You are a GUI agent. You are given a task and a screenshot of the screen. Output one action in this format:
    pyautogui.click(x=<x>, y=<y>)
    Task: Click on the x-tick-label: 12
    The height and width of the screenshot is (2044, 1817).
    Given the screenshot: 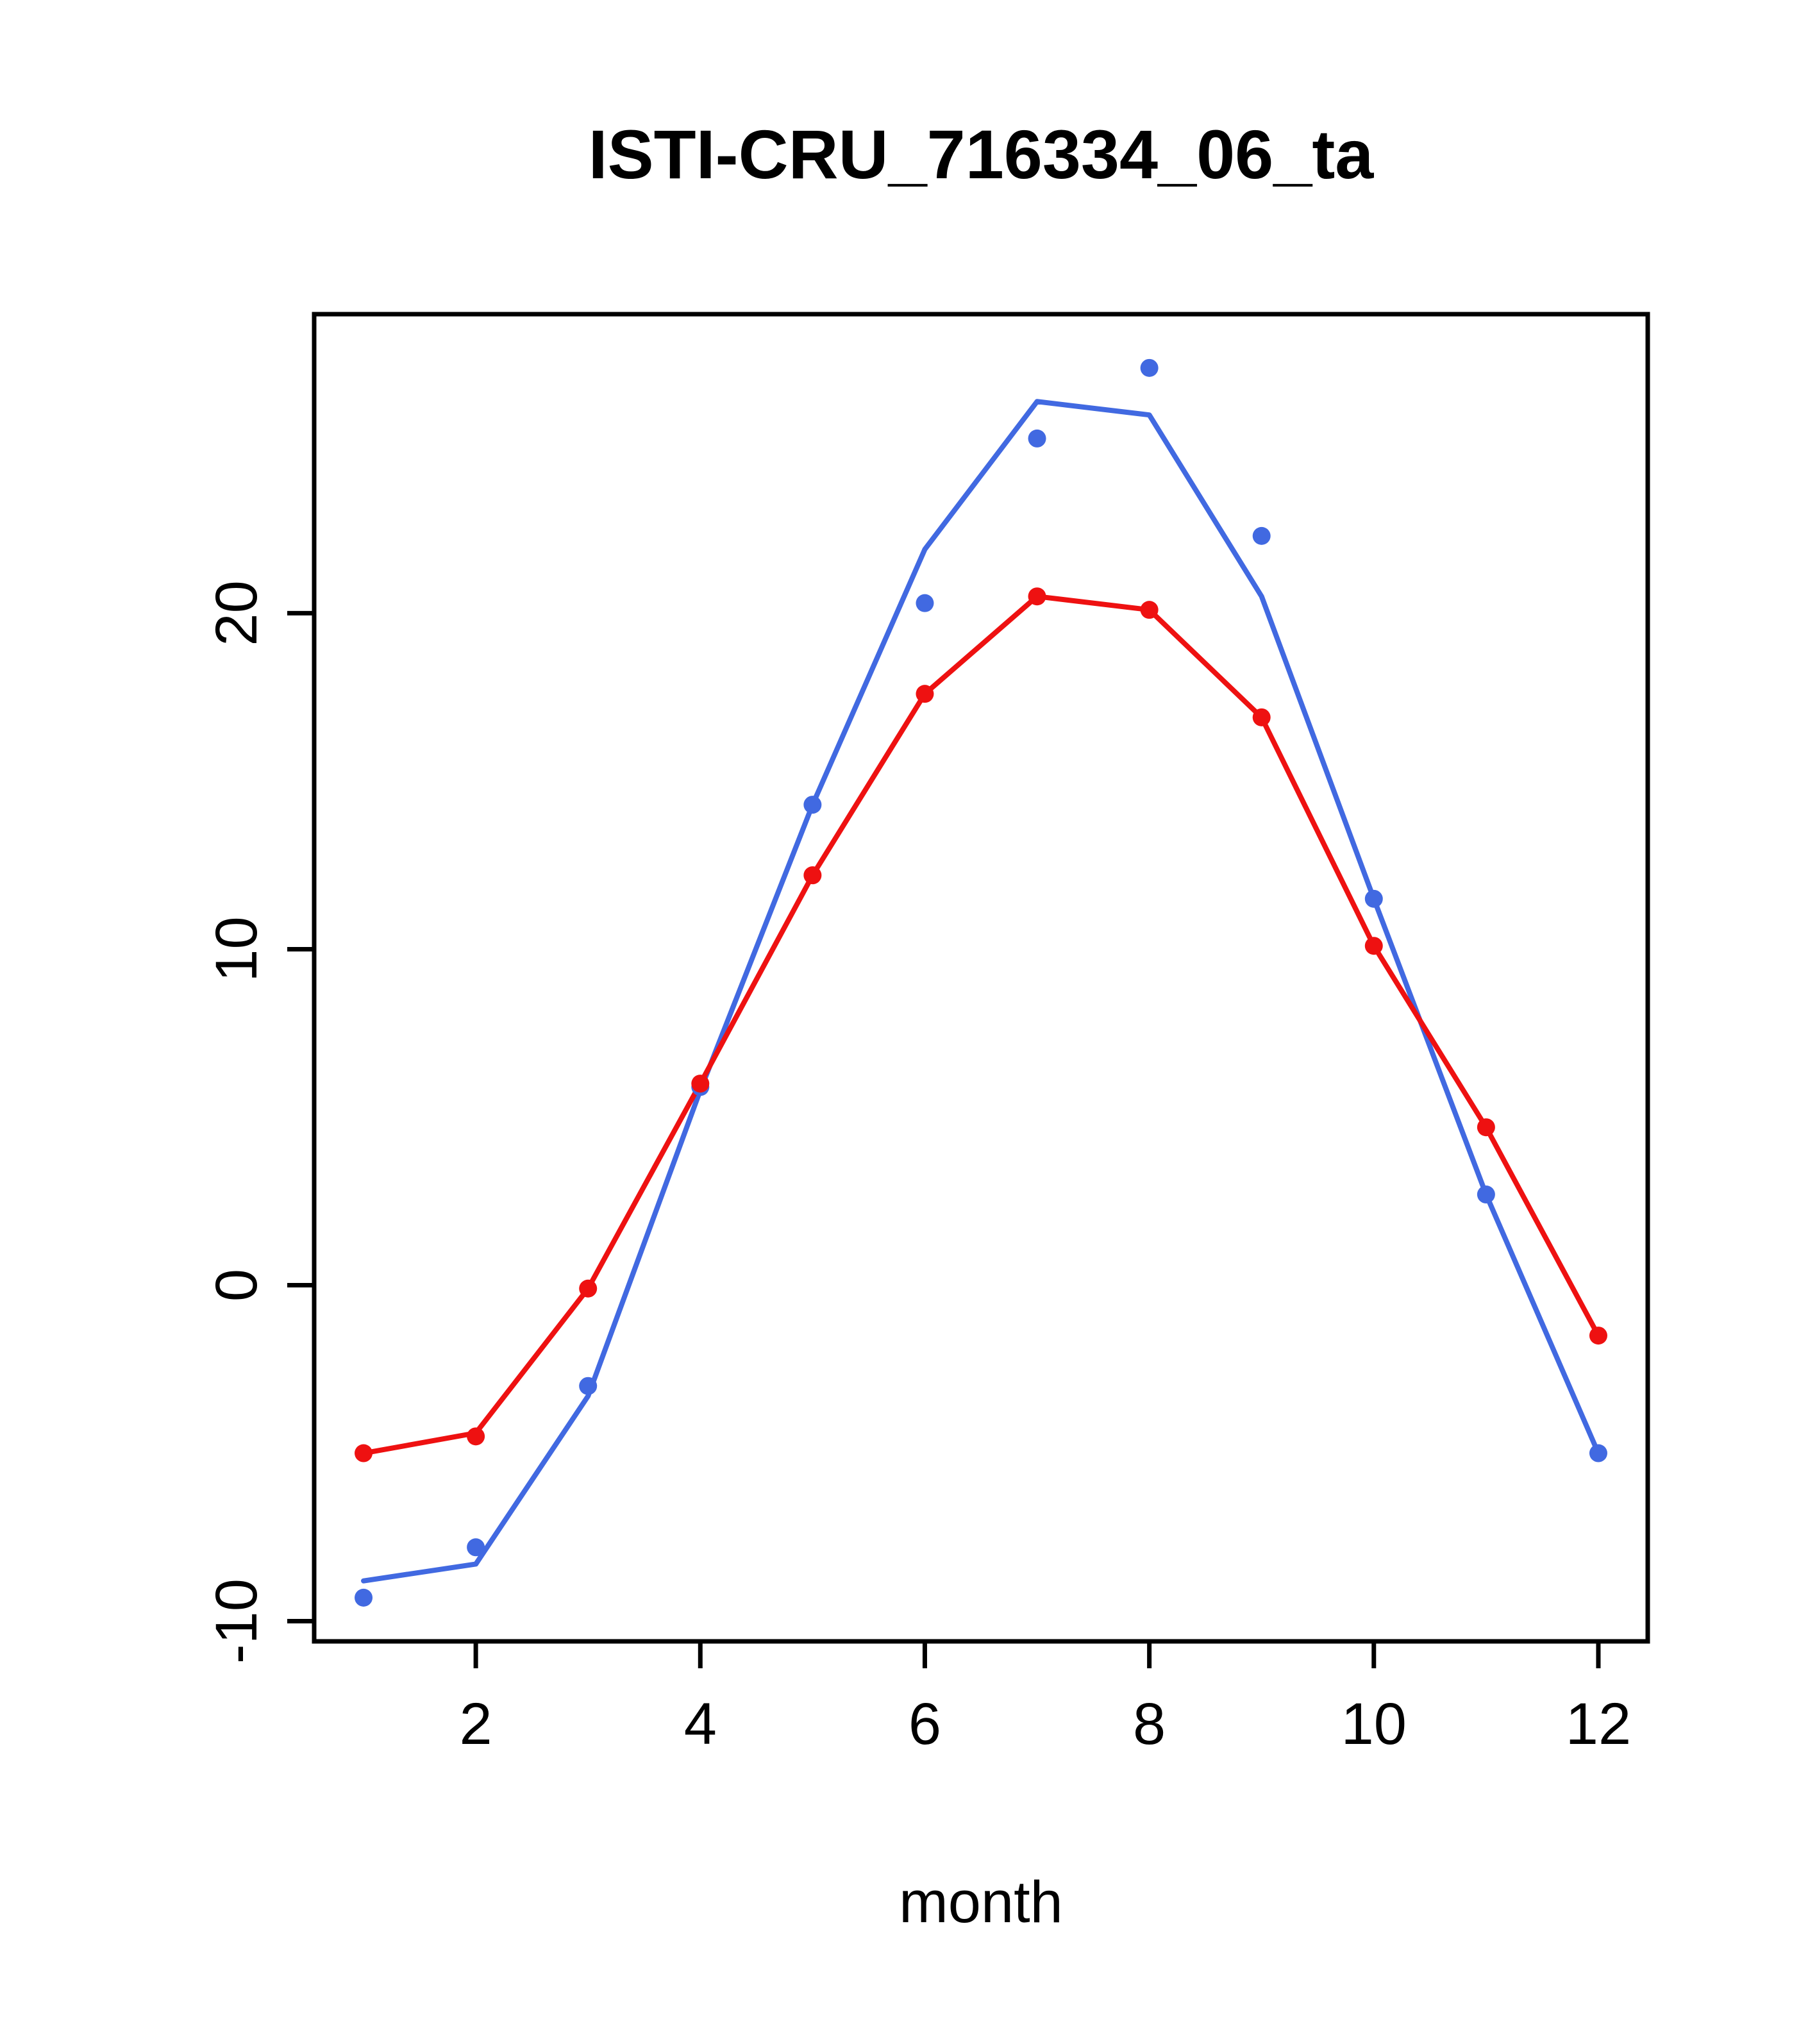 What is the action you would take?
    pyautogui.click(x=1598, y=1724)
    